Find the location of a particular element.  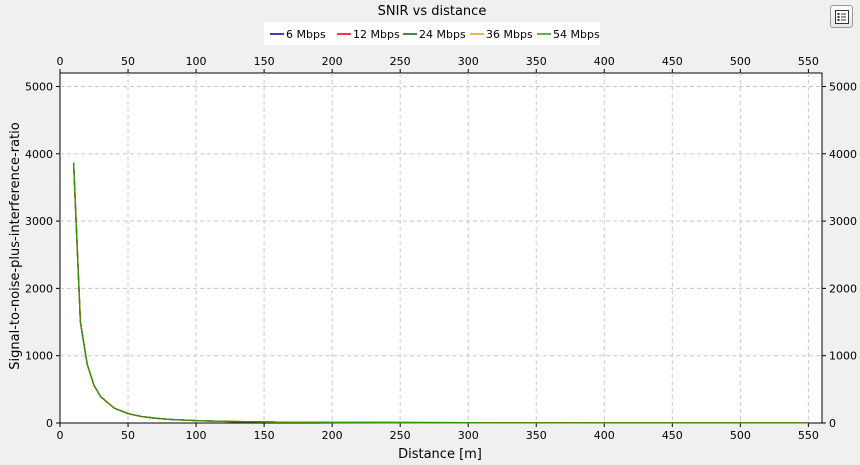

y-right-tick-label: 4000 is located at coordinates (843, 154).